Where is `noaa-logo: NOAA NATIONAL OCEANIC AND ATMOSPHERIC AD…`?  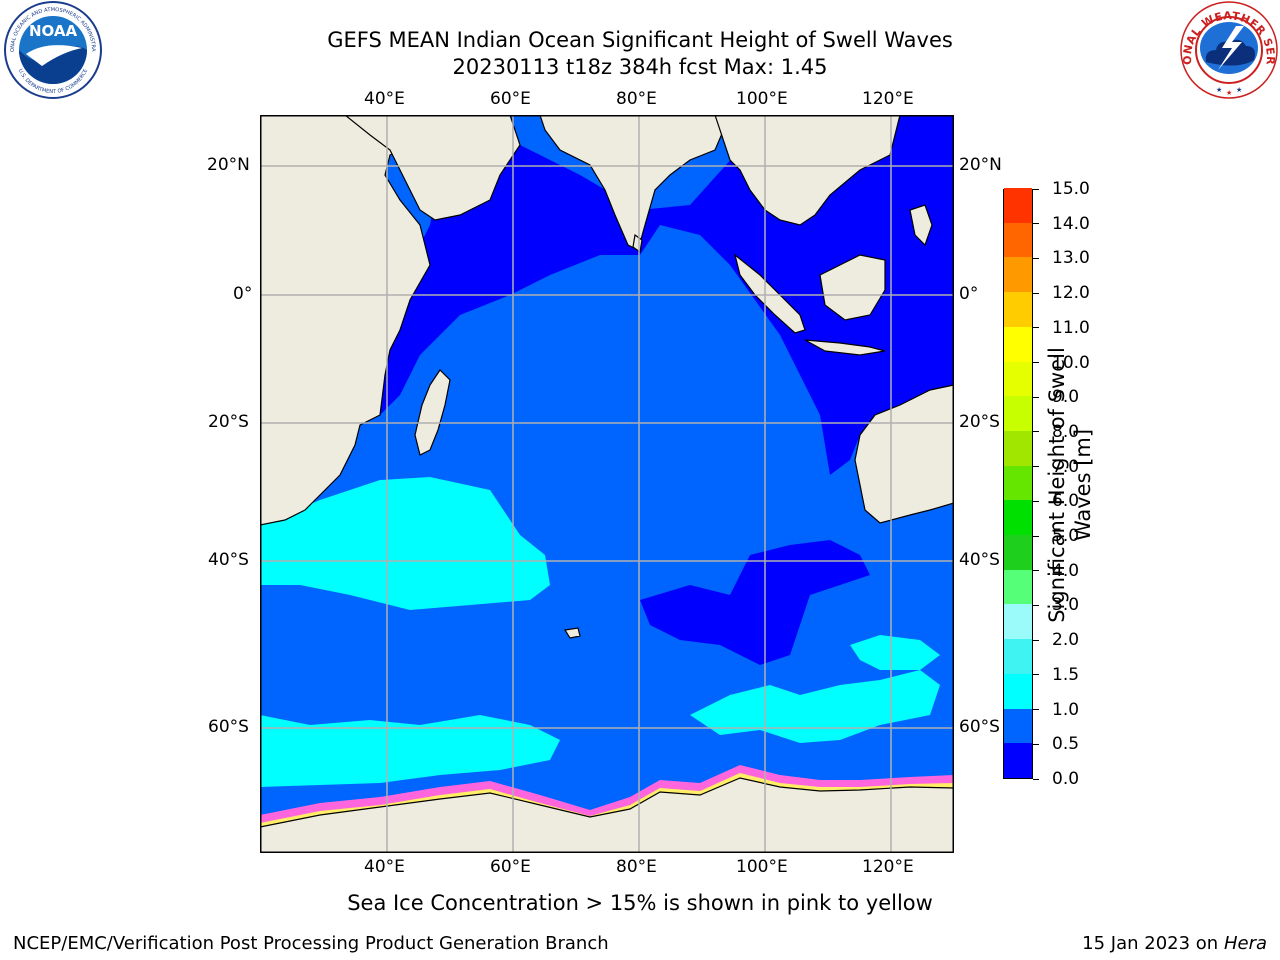
noaa-logo: NOAA NATIONAL OCEANIC AND ATMOSPHERIC AD… is located at coordinates (52, 50).